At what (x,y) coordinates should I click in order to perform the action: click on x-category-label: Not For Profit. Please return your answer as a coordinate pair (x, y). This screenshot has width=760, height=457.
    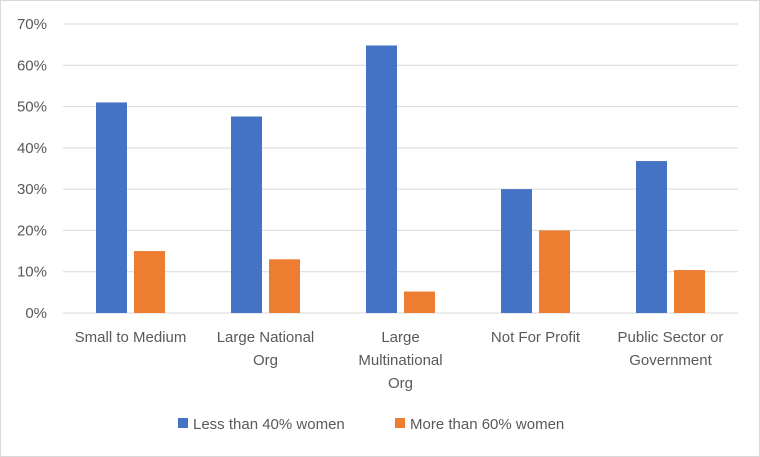
    Looking at the image, I should click on (536, 337).